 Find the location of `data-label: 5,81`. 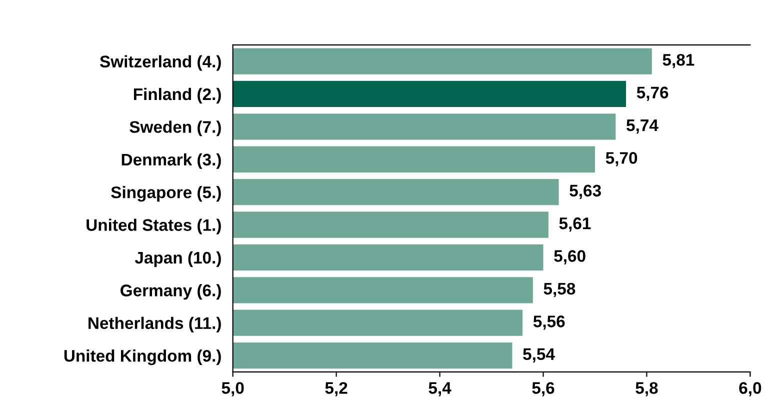

data-label: 5,81 is located at coordinates (678, 61).